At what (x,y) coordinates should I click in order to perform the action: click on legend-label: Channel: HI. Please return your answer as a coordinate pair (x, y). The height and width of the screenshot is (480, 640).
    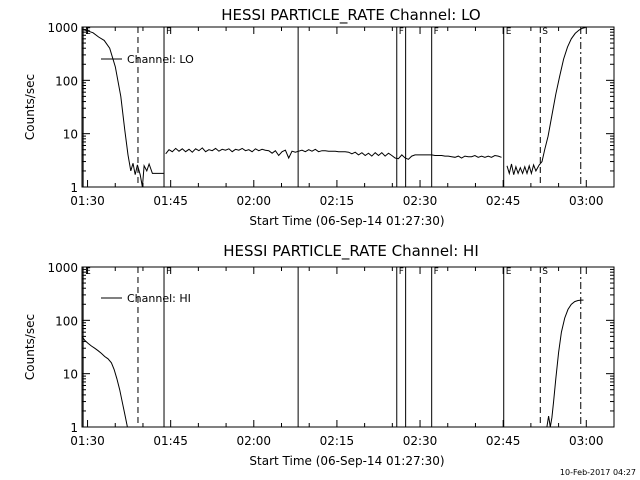
    Looking at the image, I should click on (159, 298).